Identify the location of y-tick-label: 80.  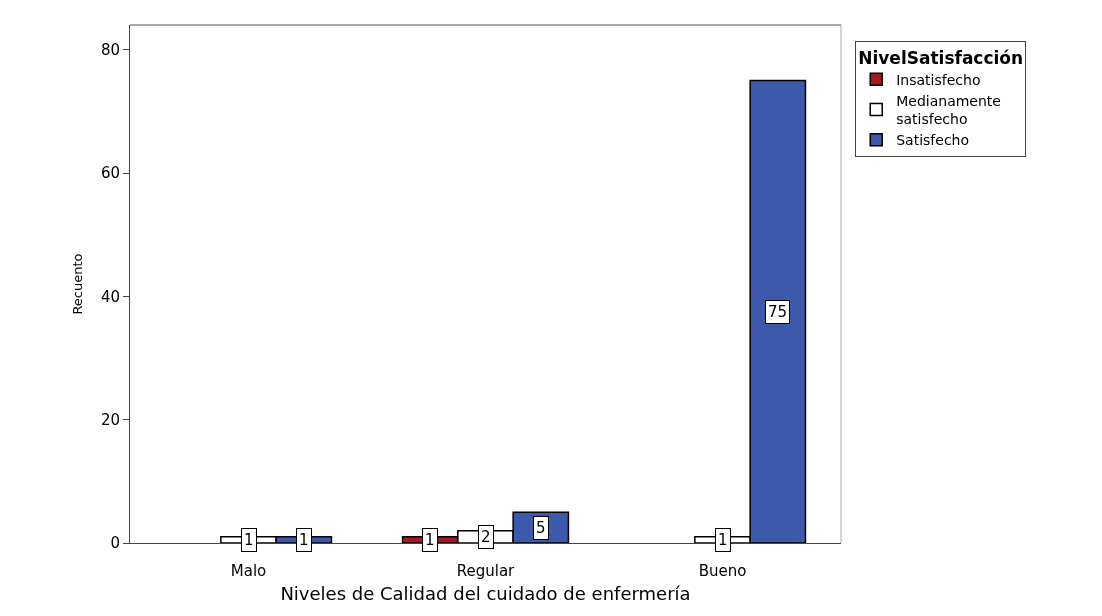
(110, 49).